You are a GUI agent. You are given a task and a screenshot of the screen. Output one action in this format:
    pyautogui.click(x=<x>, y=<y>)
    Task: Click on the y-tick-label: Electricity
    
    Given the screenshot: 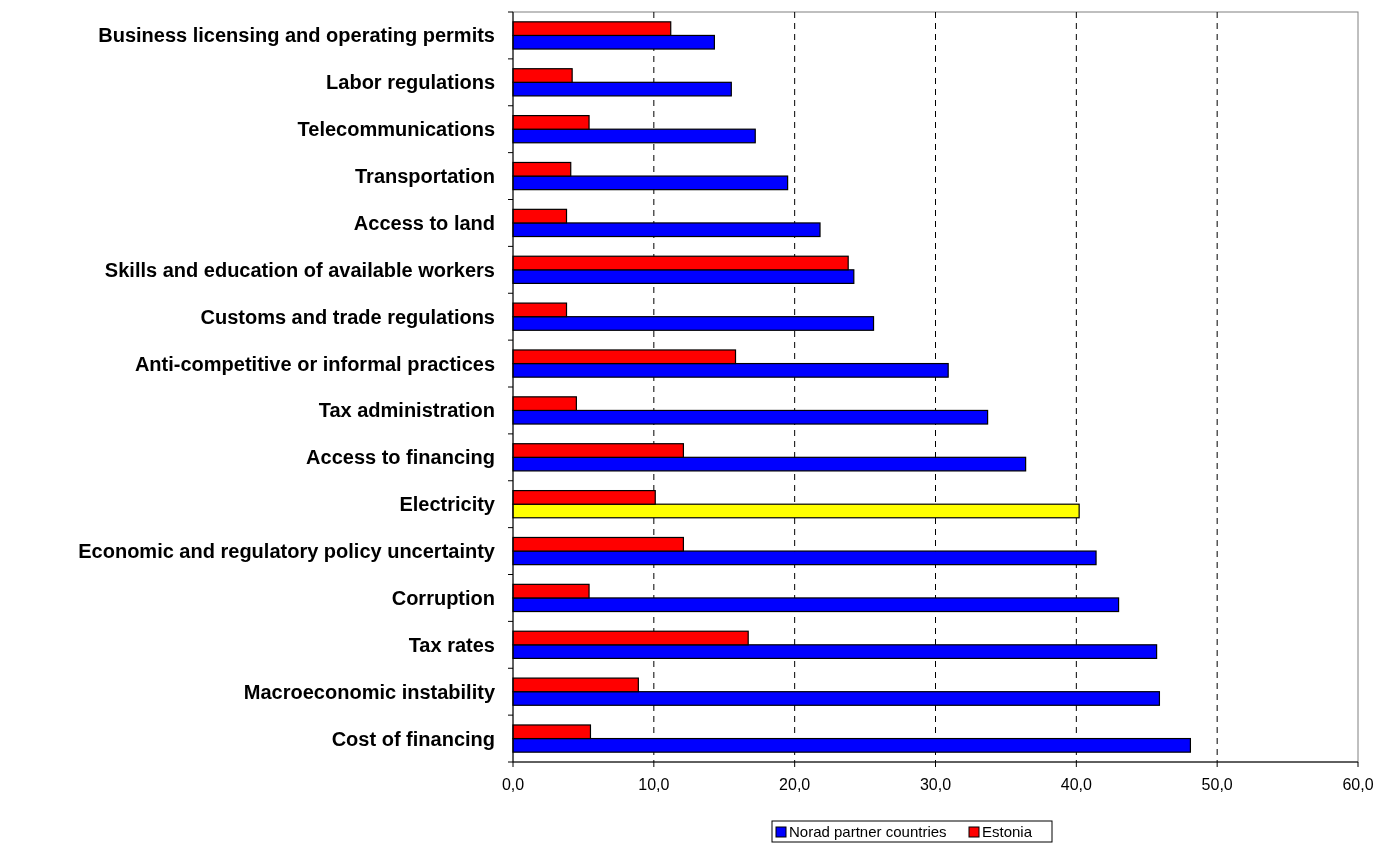 What is the action you would take?
    pyautogui.click(x=447, y=504)
    